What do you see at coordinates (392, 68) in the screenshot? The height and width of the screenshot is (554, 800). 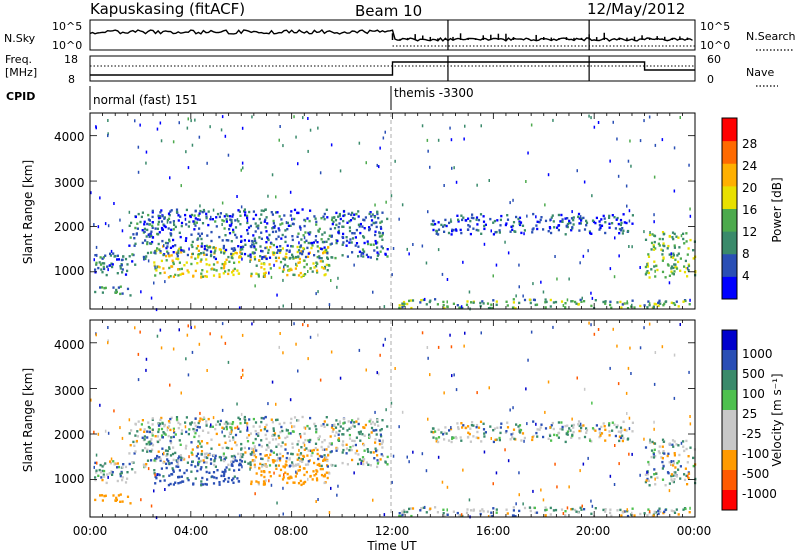 I see `freq-trace` at bounding box center [392, 68].